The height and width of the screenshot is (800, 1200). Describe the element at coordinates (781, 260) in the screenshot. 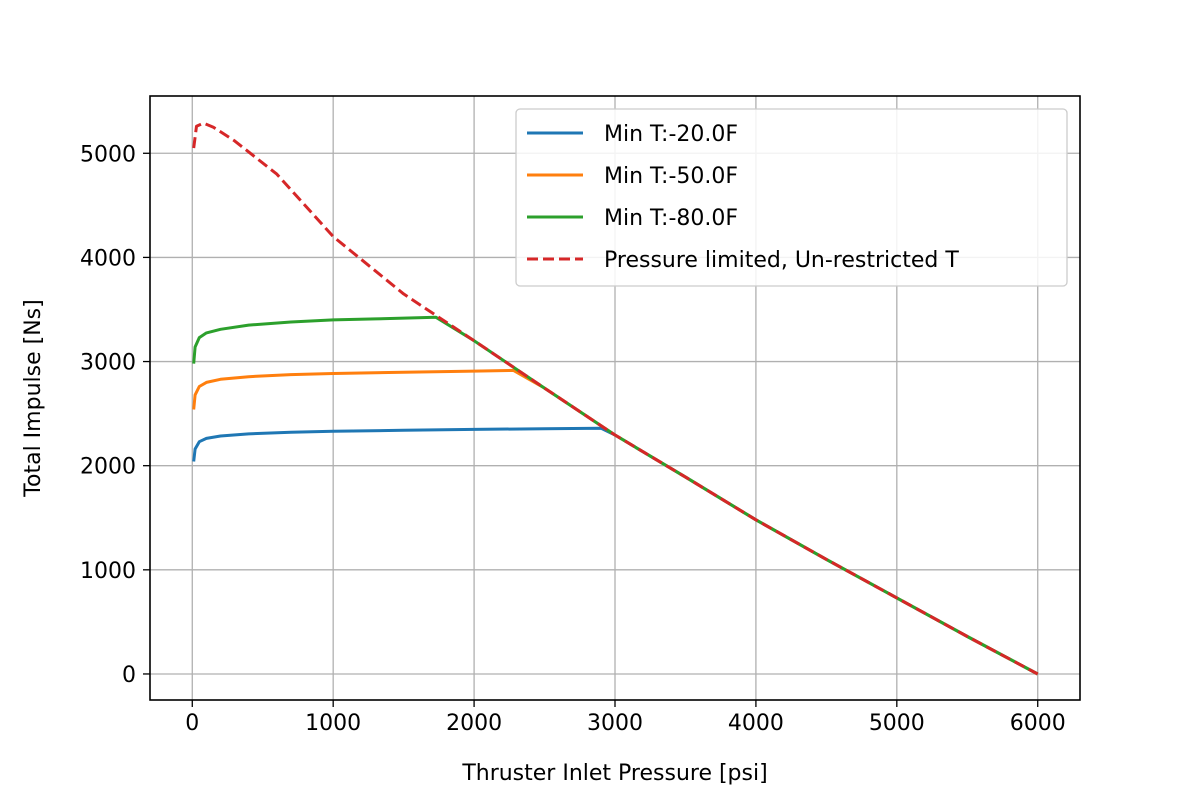

I see `legend-label: Pressure limited, Un-restricted T` at that location.